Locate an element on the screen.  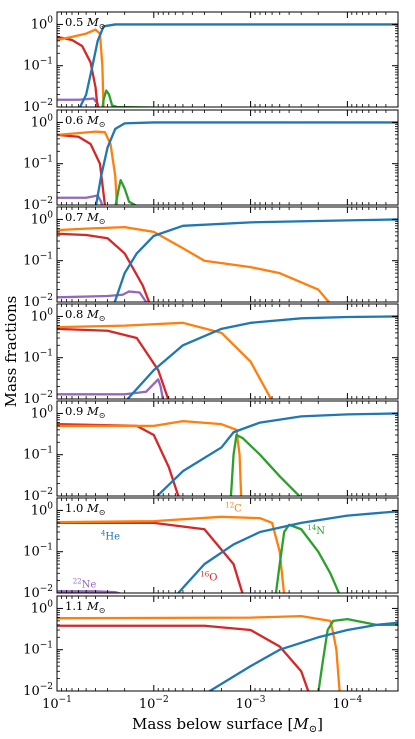
panel-1-0-msun: 10⁰ 10⁻¹ 10⁻² 1.0 M⊙ 12C 4He 14N 16O 22Ne is located at coordinates (211, 549).